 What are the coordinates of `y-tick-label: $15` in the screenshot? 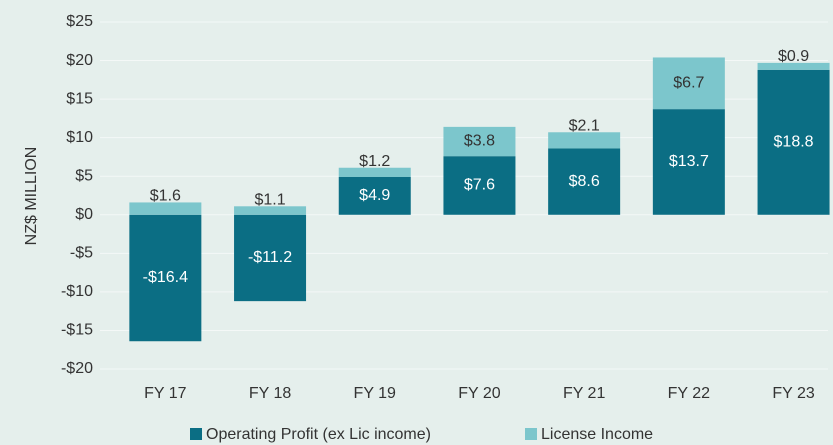 It's located at (79, 98).